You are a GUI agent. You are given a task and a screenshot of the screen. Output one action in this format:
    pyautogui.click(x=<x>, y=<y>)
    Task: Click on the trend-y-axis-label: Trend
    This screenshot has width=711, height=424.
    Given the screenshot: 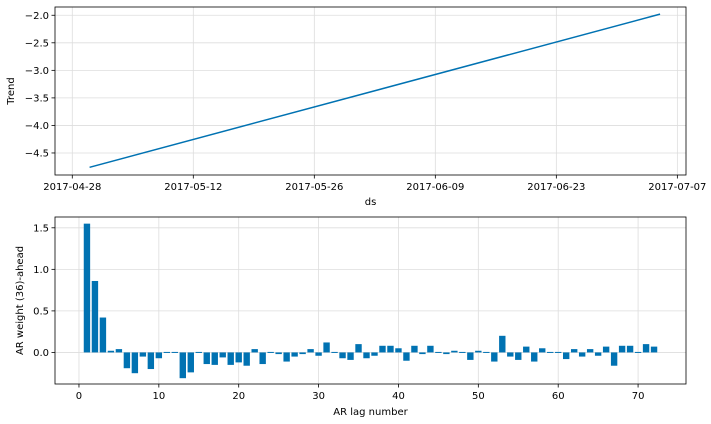 What is the action you would take?
    pyautogui.click(x=11, y=91)
    